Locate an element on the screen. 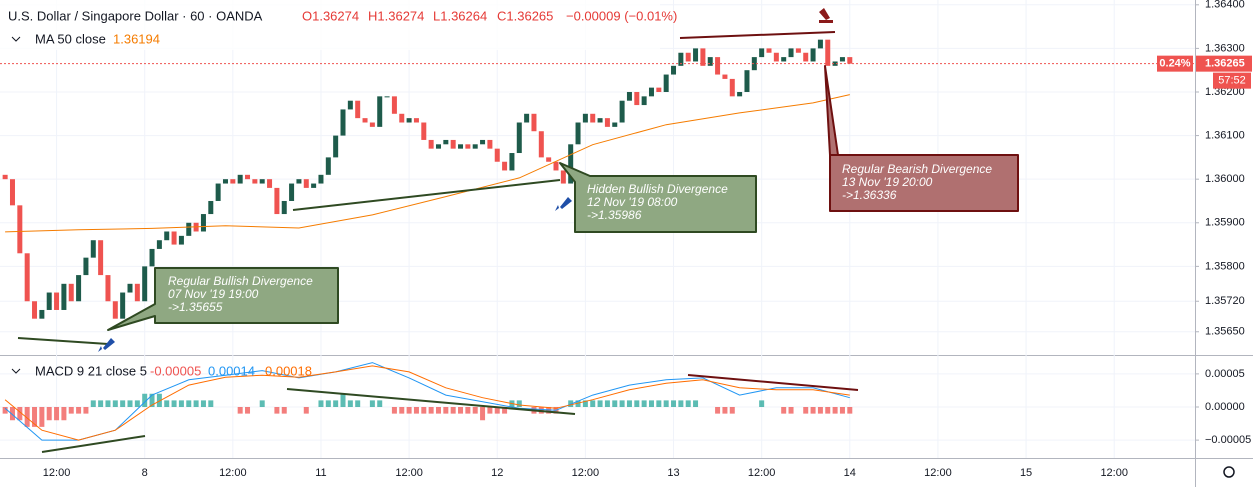 This screenshot has height=487, width=1253. annotation-price: ->1.35986 is located at coordinates (614, 215).